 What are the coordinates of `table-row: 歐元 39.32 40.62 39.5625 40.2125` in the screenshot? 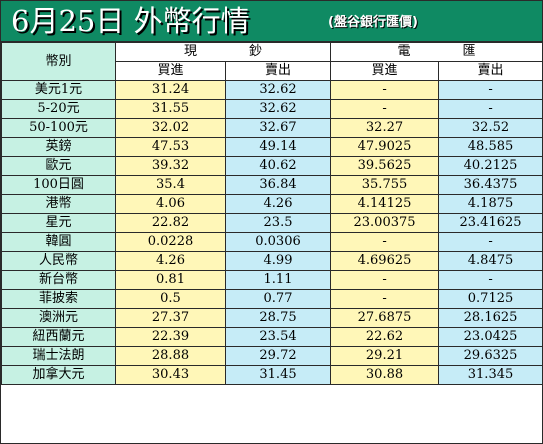 It's located at (272, 166).